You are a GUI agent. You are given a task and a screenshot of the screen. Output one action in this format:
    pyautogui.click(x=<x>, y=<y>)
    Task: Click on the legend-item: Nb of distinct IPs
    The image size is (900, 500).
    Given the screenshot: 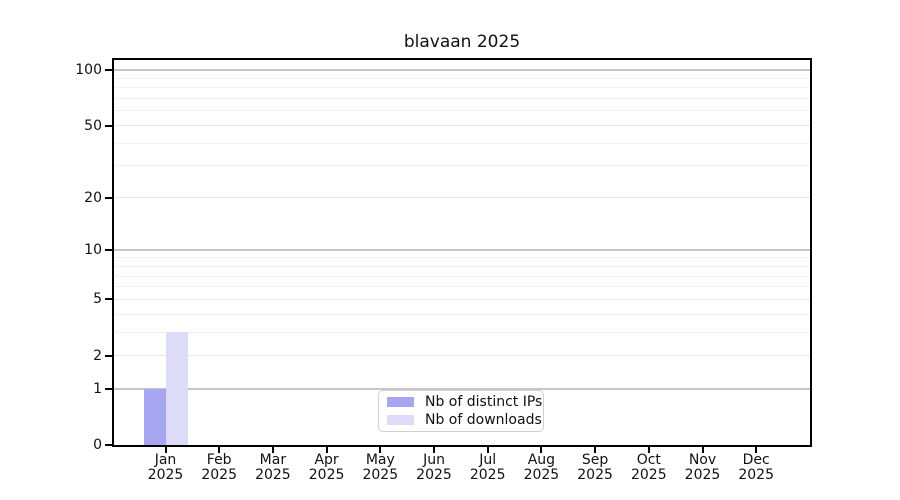 What is the action you would take?
    pyautogui.click(x=465, y=402)
    